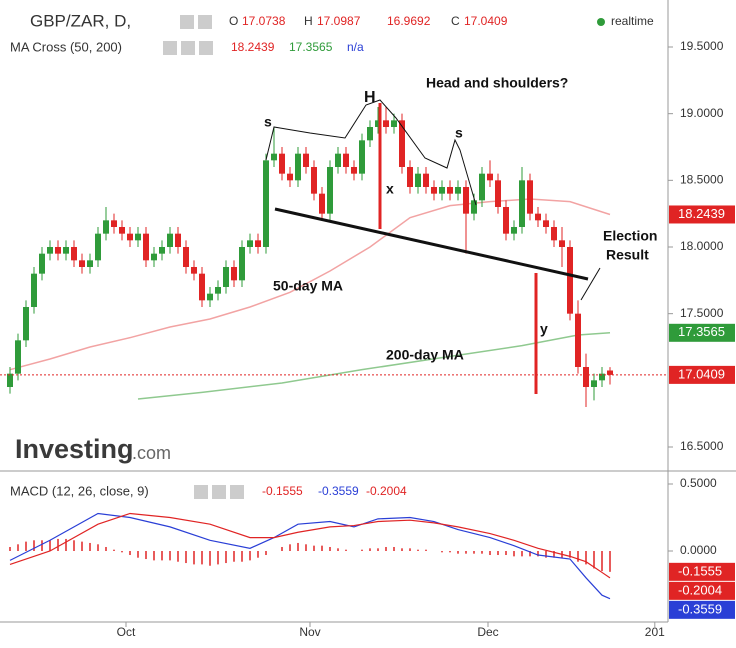 Image resolution: width=736 pixels, height=648 pixels. Describe the element at coordinates (487, 632) in the screenshot. I see `x-tick-label: Dec` at that location.